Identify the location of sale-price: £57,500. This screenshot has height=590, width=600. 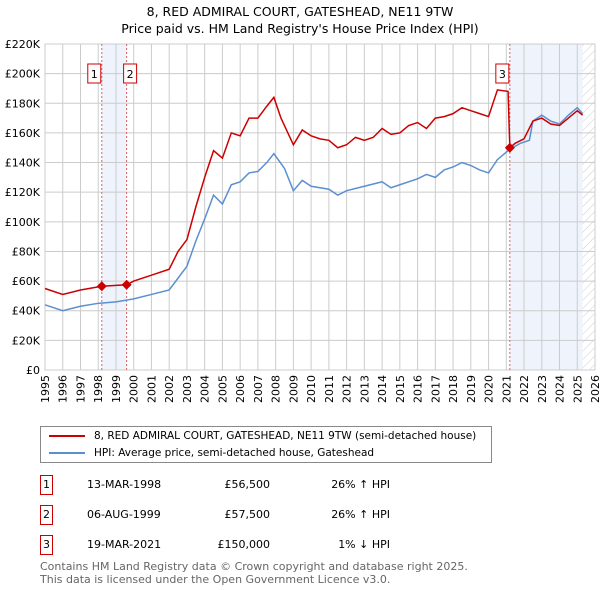
(247, 514).